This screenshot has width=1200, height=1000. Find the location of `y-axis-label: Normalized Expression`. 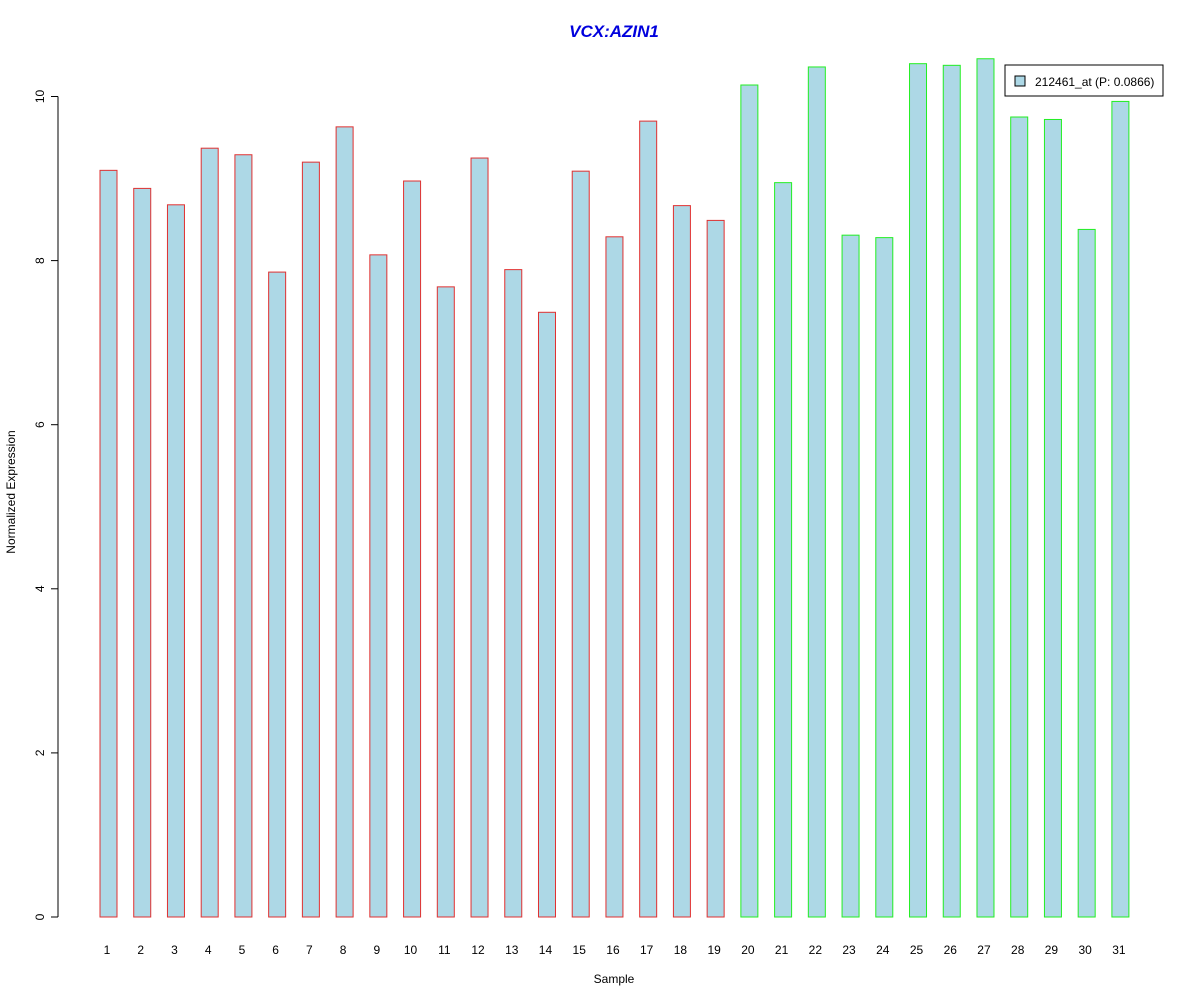

y-axis-label: Normalized Expression is located at coordinates (11, 491).